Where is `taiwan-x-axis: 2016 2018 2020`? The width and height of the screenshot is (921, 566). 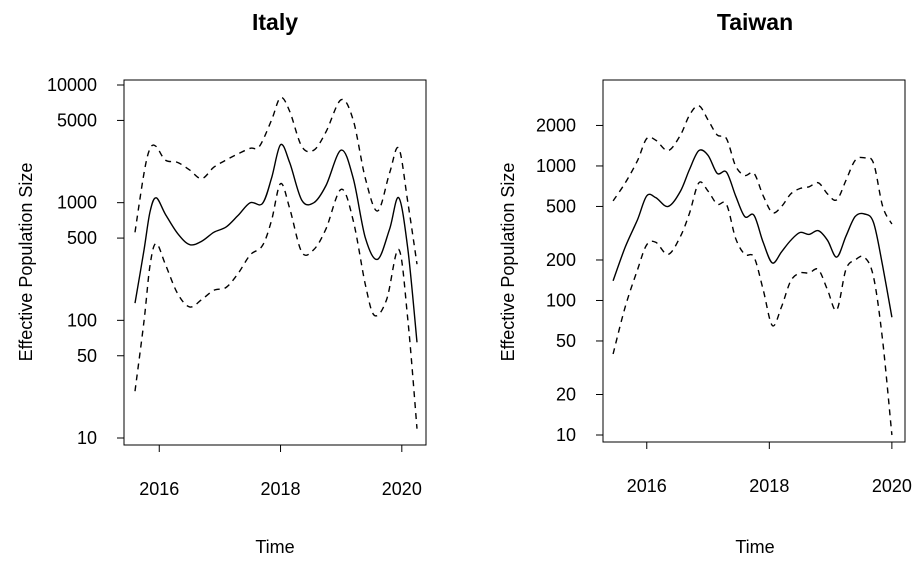
taiwan-x-axis: 2016 2018 2020 is located at coordinates (769, 468).